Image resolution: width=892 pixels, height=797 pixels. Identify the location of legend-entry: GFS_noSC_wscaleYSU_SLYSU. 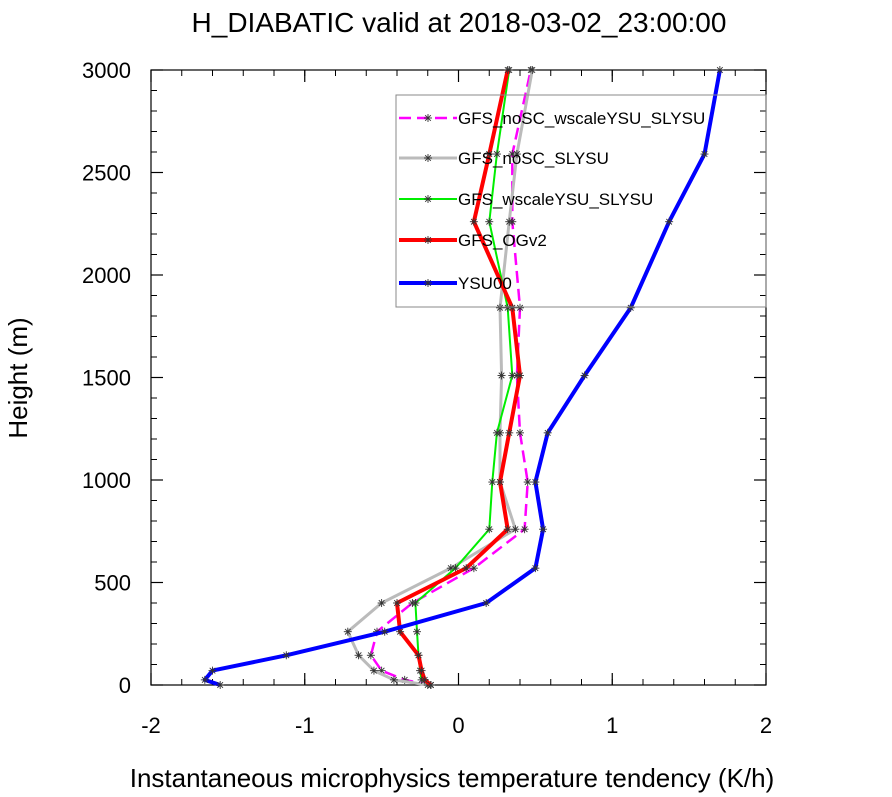
(552, 118).